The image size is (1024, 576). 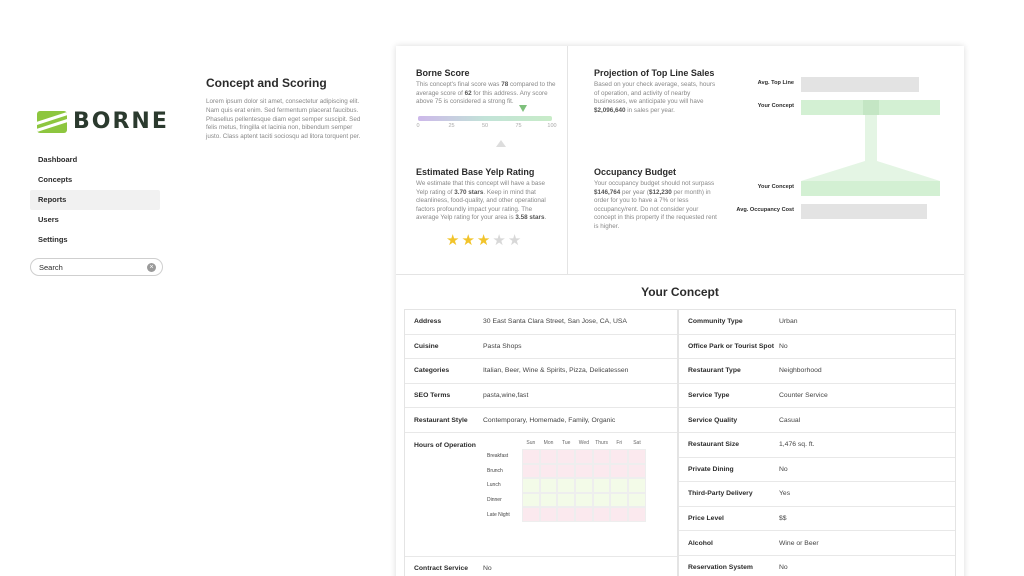 What do you see at coordinates (501, 143) in the screenshot?
I see `average-score-marker-icon` at bounding box center [501, 143].